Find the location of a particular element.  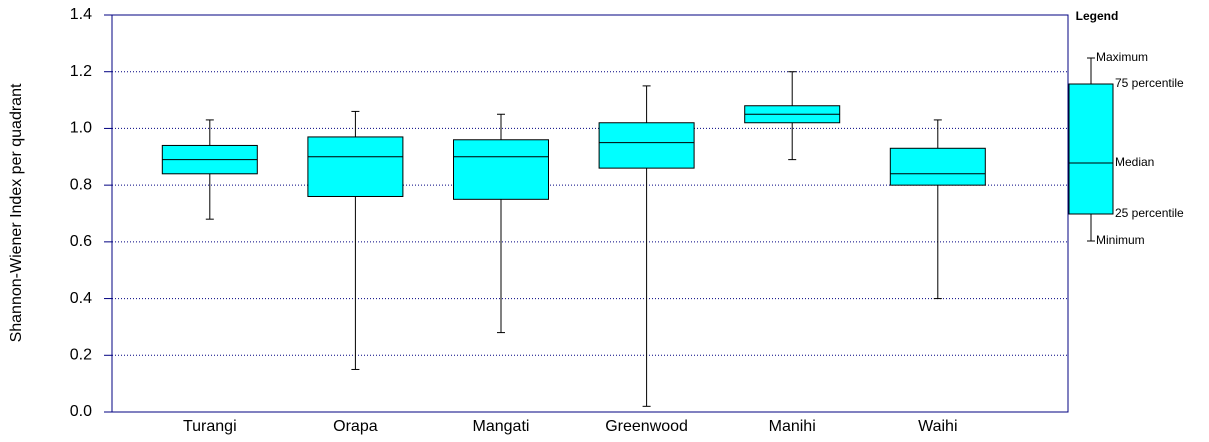

y-tick-label: 1.2 is located at coordinates (81, 71).